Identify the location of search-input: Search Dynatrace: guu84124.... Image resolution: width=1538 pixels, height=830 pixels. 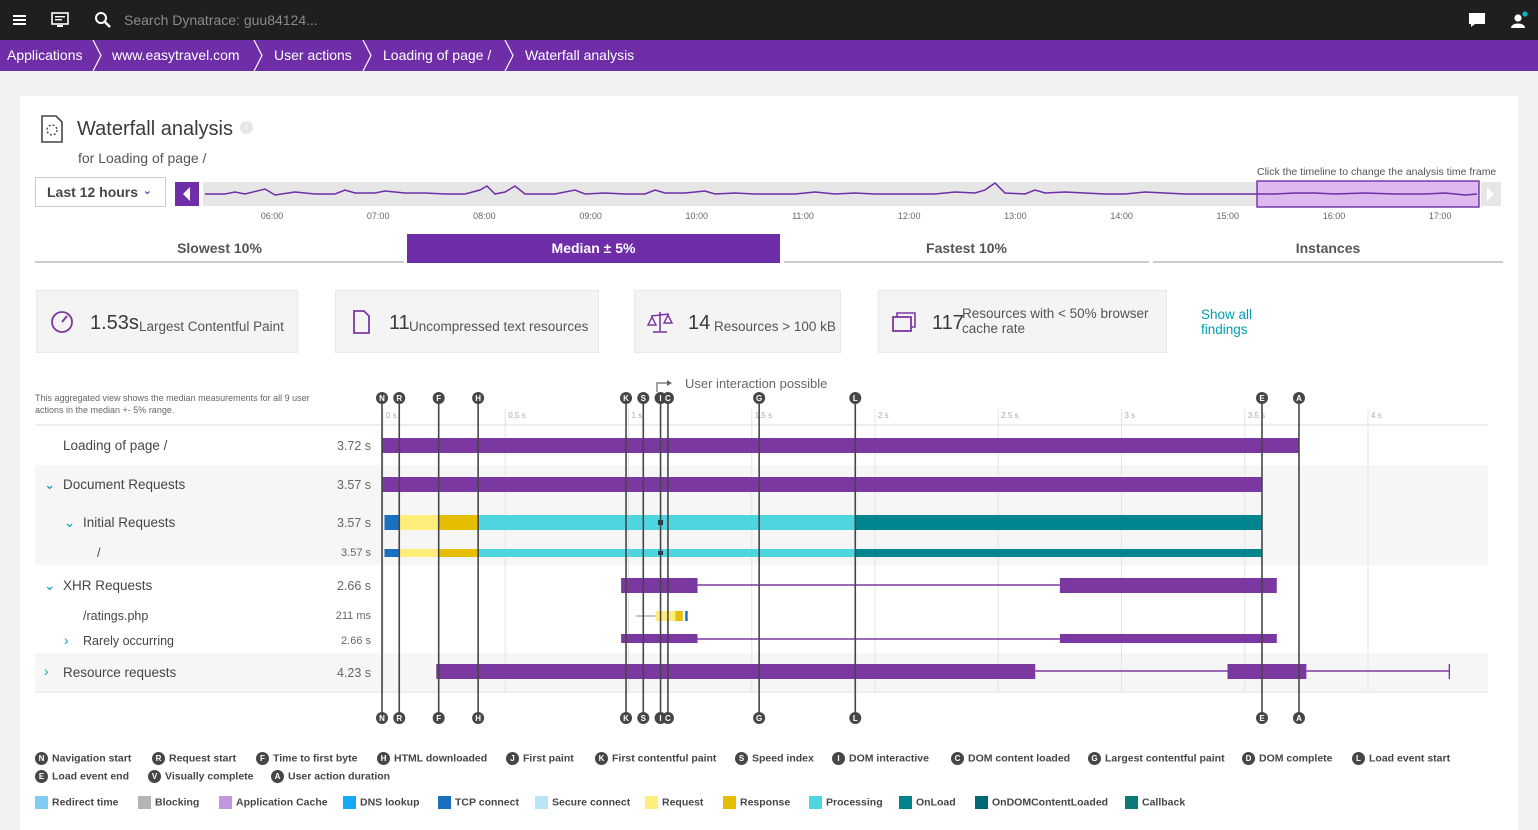
(221, 20).